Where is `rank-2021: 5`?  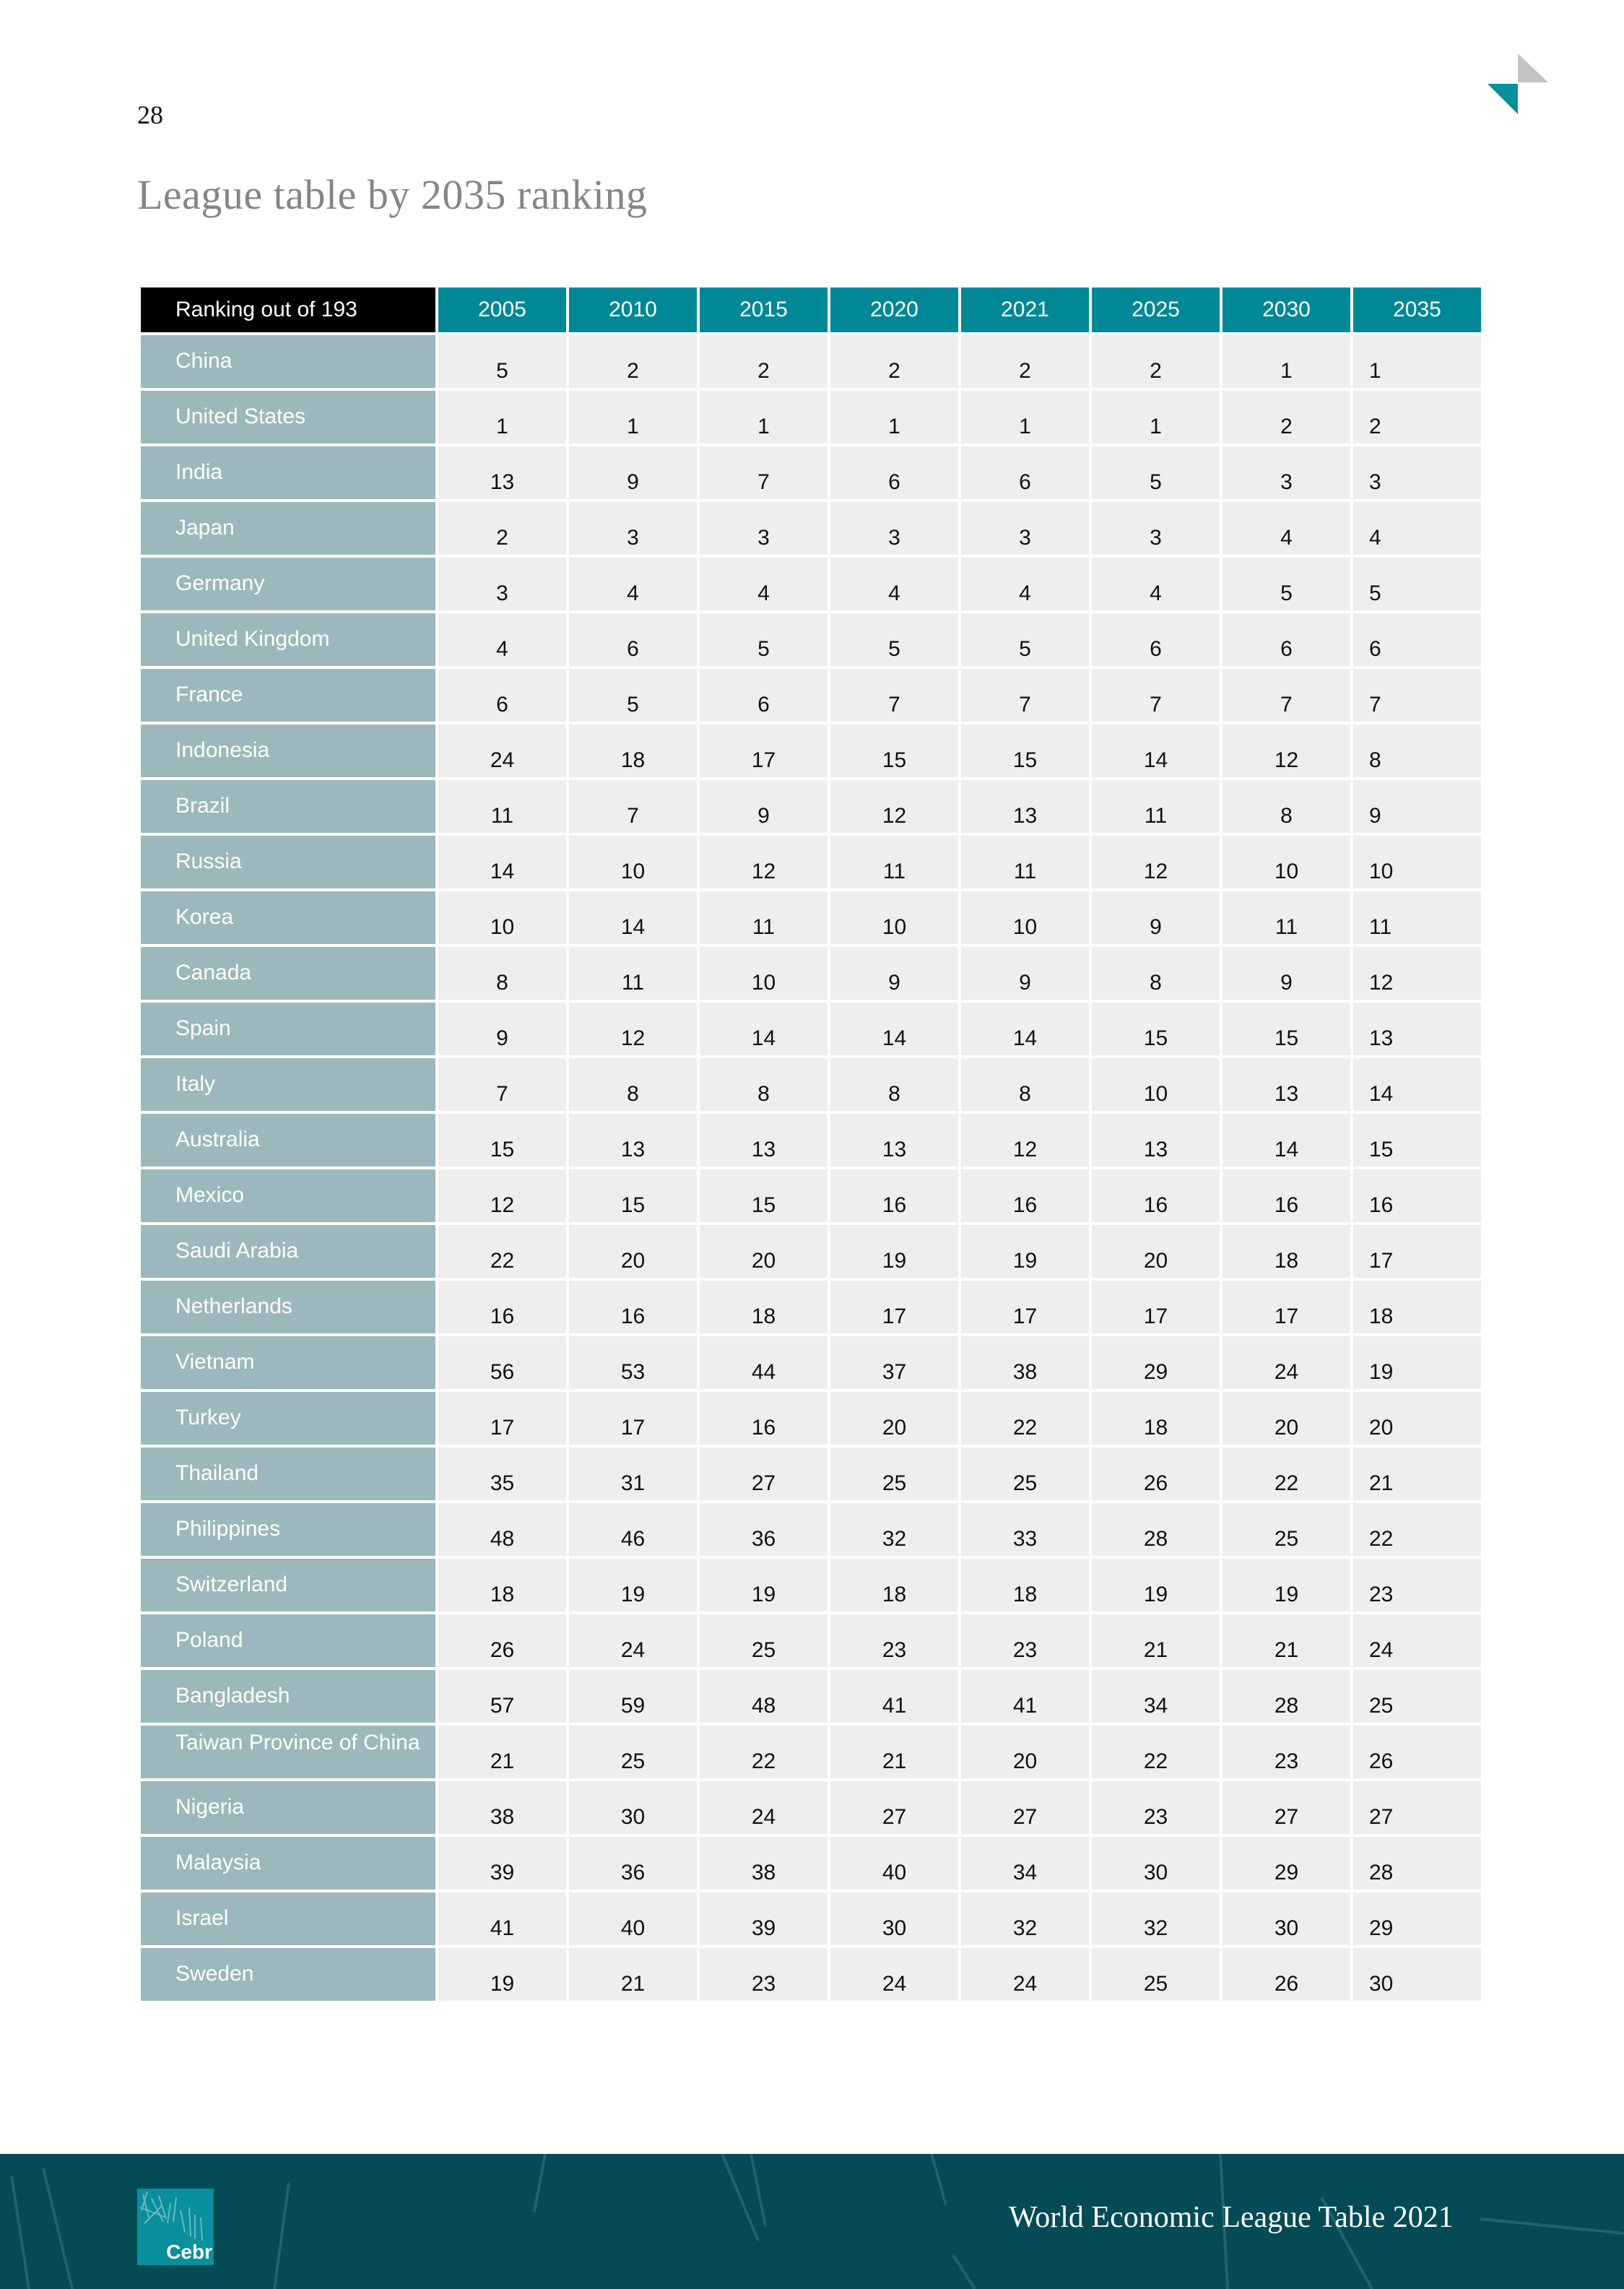
rank-2021: 5 is located at coordinates (1025, 639).